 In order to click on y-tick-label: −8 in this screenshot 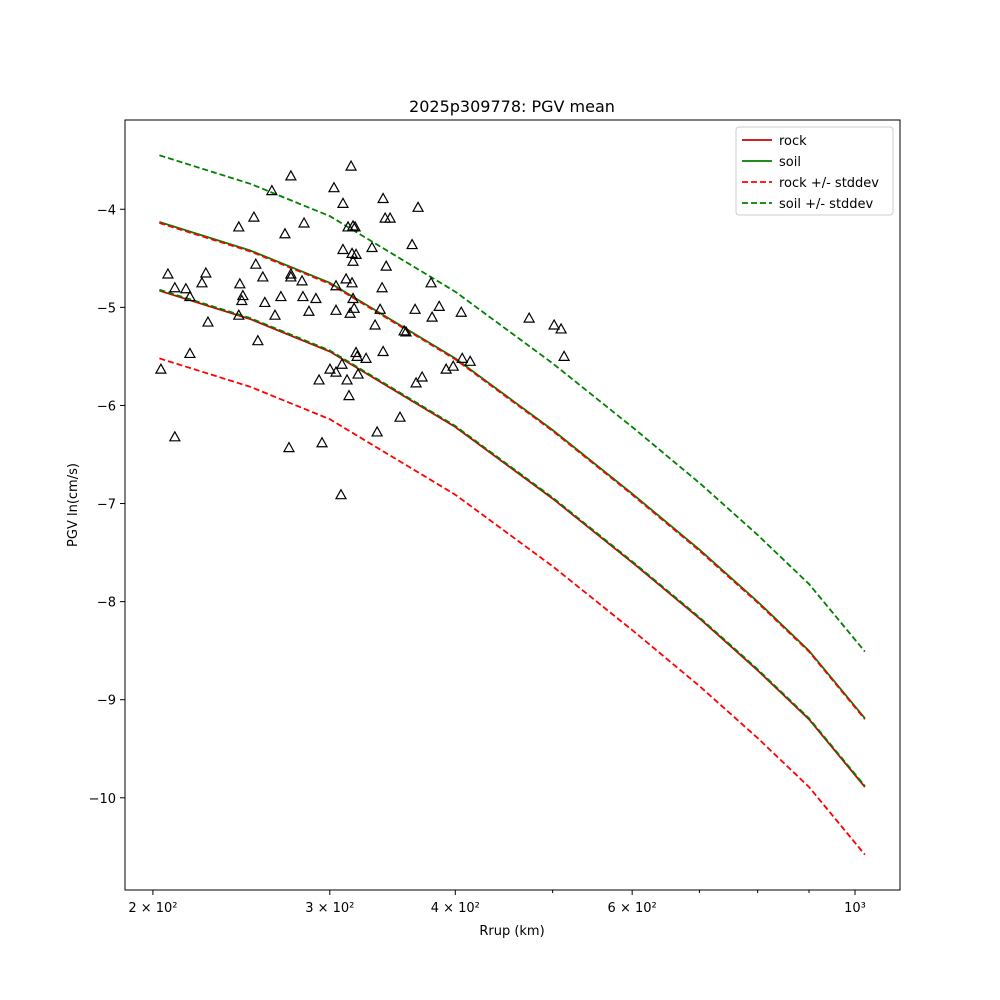, I will do `click(106, 603)`.